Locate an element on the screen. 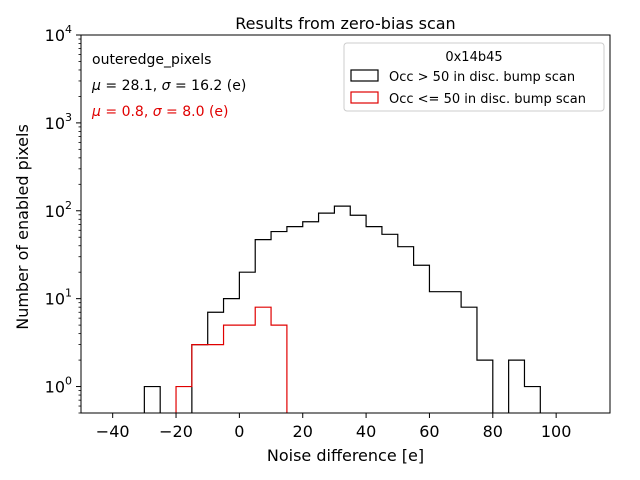  y-axis-label: Number of enabled pixels is located at coordinates (22, 227).